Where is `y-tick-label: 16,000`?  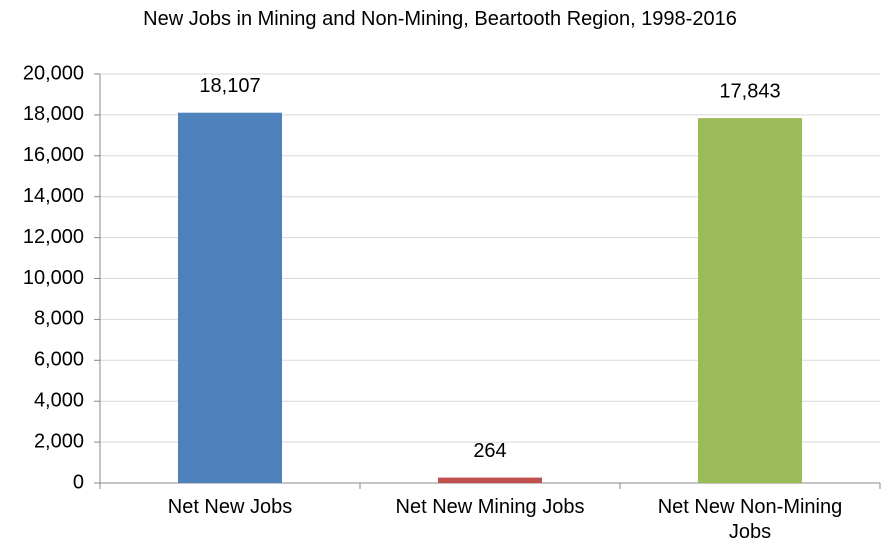
y-tick-label: 16,000 is located at coordinates (53, 155).